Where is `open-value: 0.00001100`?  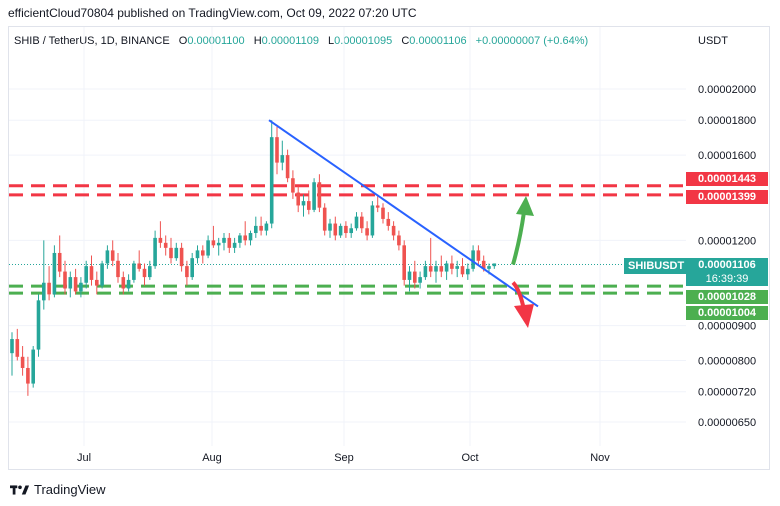 open-value: 0.00001100 is located at coordinates (216, 41).